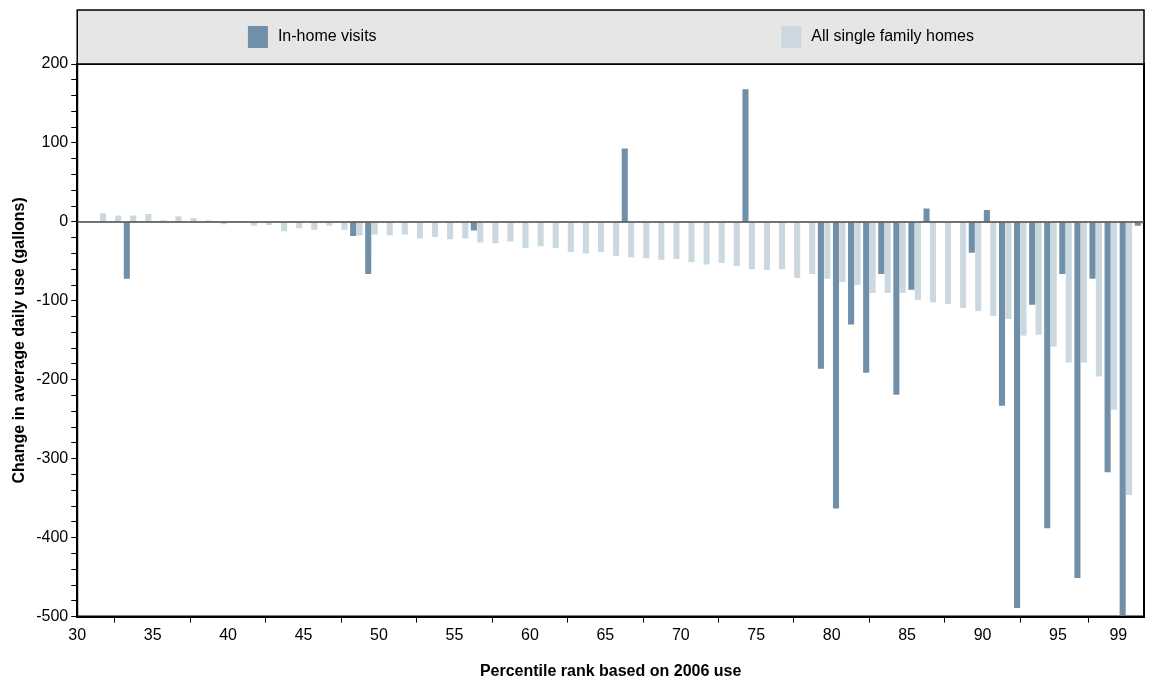 The height and width of the screenshot is (691, 1152). I want to click on x-tick-label: 30, so click(77, 634).